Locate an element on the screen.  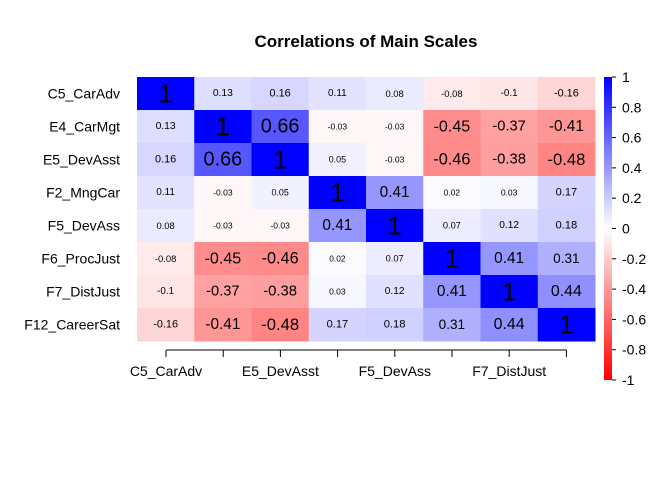
cell-value-label: -0.46 is located at coordinates (451, 160).